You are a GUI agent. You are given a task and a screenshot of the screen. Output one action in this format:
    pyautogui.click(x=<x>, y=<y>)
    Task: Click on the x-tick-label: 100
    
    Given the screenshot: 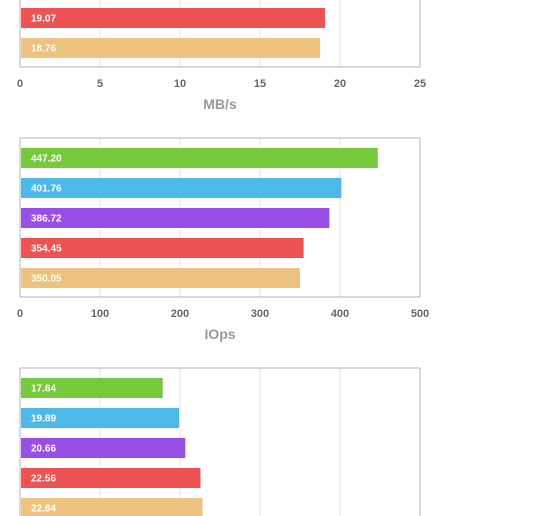 What is the action you would take?
    pyautogui.click(x=100, y=314)
    